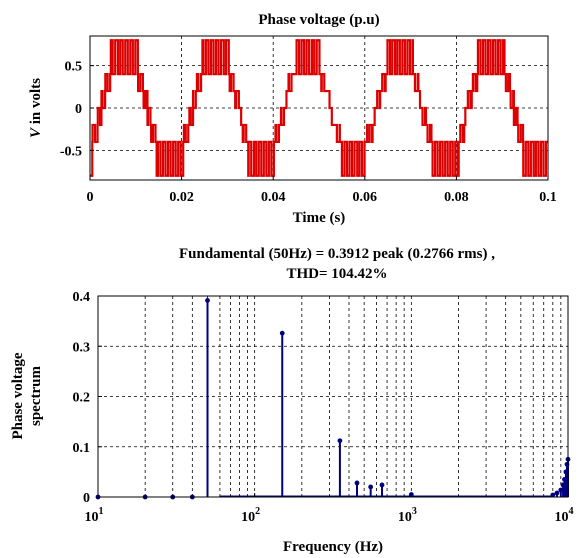 The width and height of the screenshot is (582, 558). Describe the element at coordinates (36, 396) in the screenshot. I see `spectrum-ylabel-line2: spectrum` at that location.